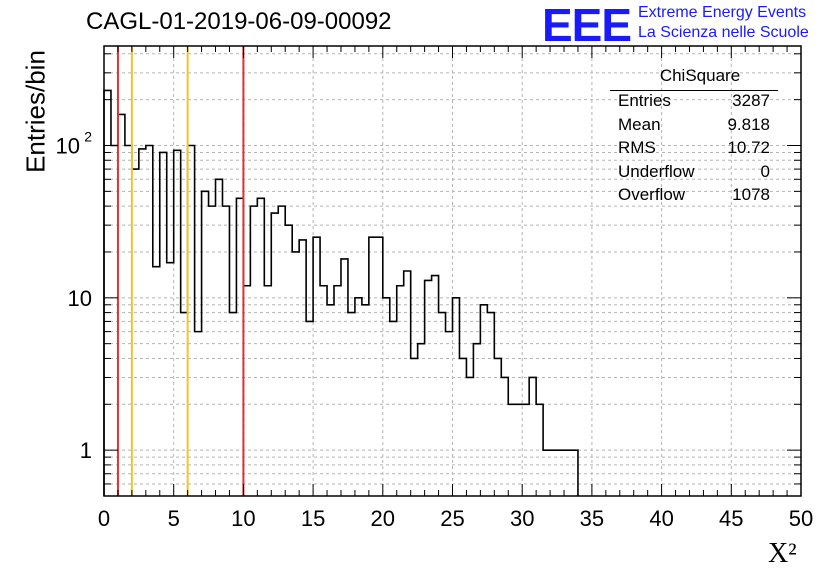  I want to click on stats-value: 0, so click(765, 171).